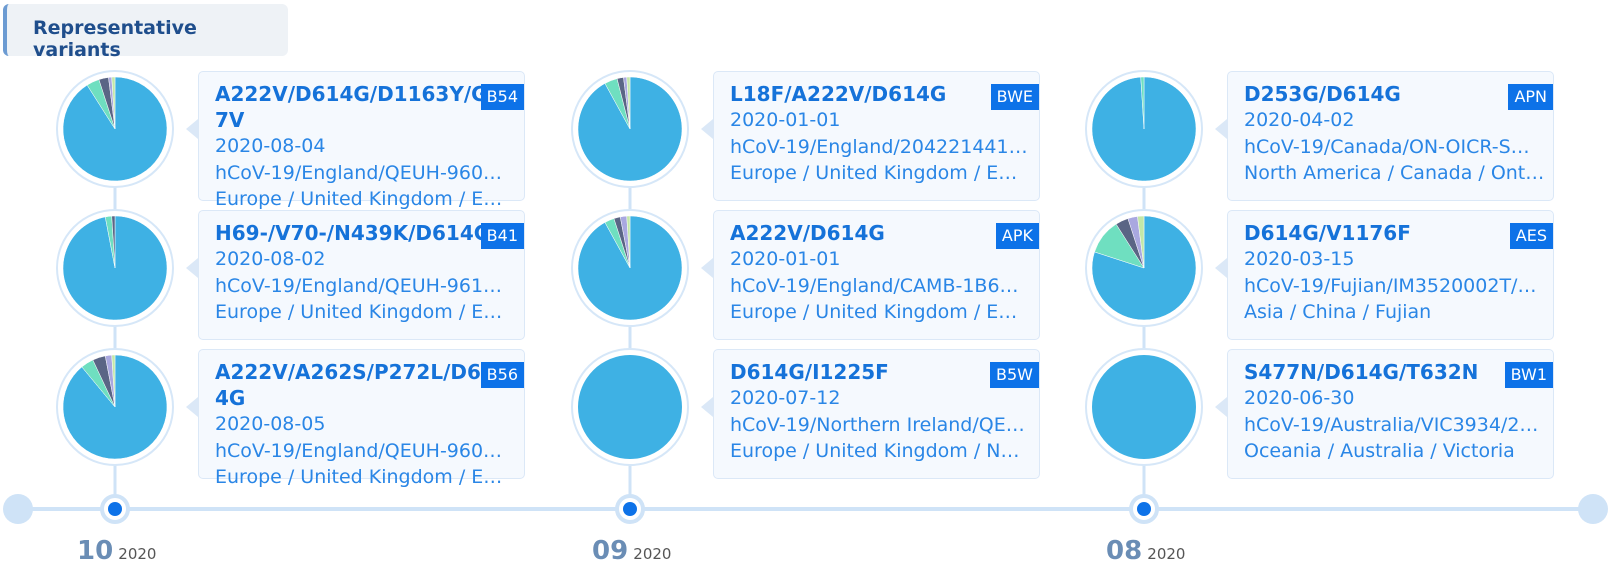 This screenshot has width=1611, height=587. I want to click on variant-name: D614G/I1225F, so click(809, 372).